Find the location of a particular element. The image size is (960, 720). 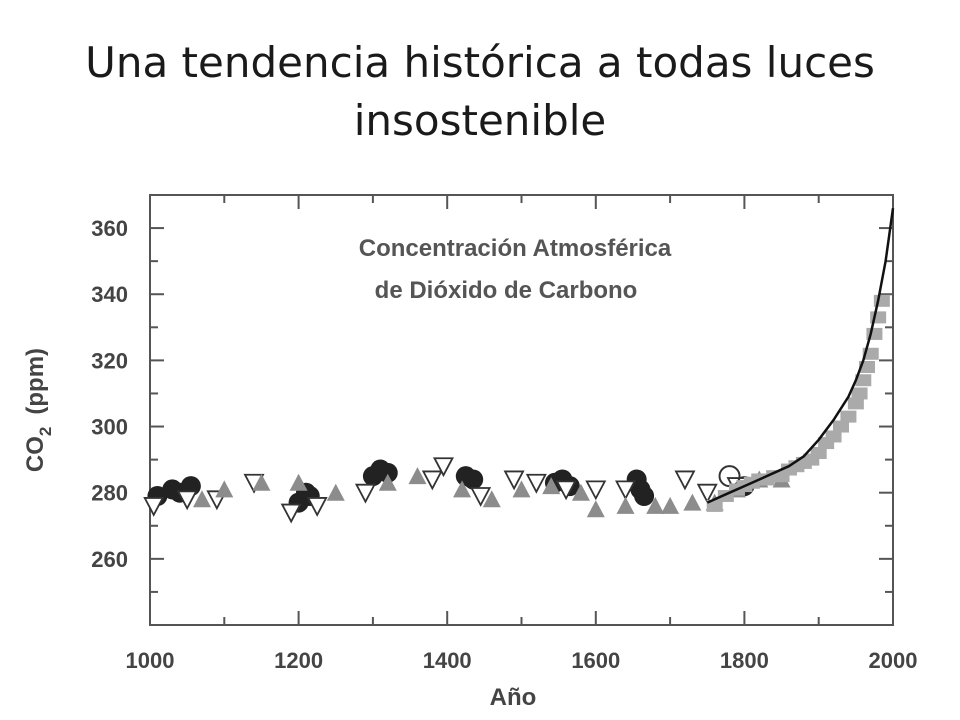

y-tick-label: 300 is located at coordinates (109, 427).